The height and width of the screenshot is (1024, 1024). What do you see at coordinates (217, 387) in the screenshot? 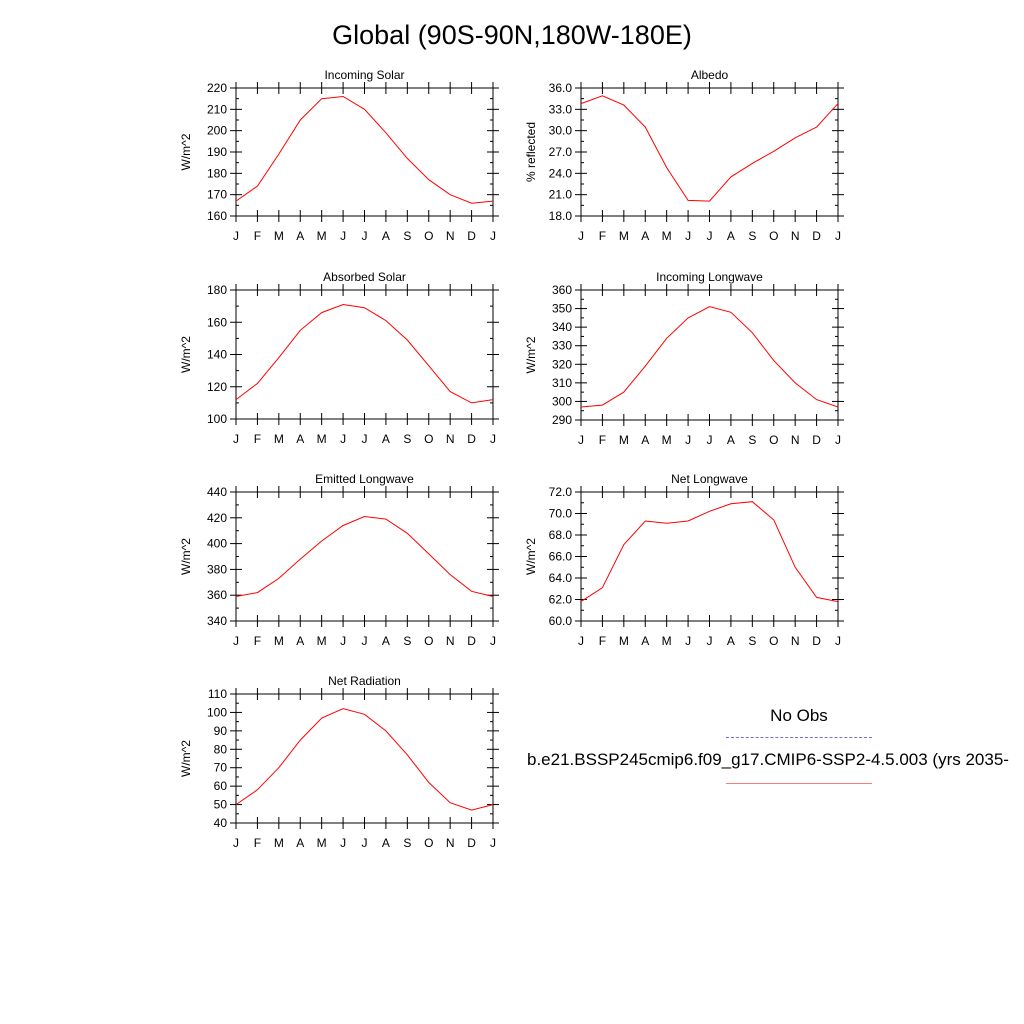
I see `y-tick-label: 120` at bounding box center [217, 387].